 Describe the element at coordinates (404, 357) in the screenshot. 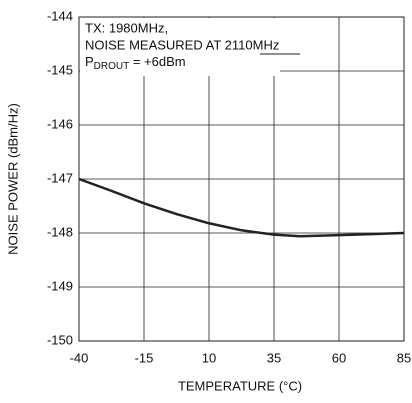

I see `x-tick-label: 85` at that location.